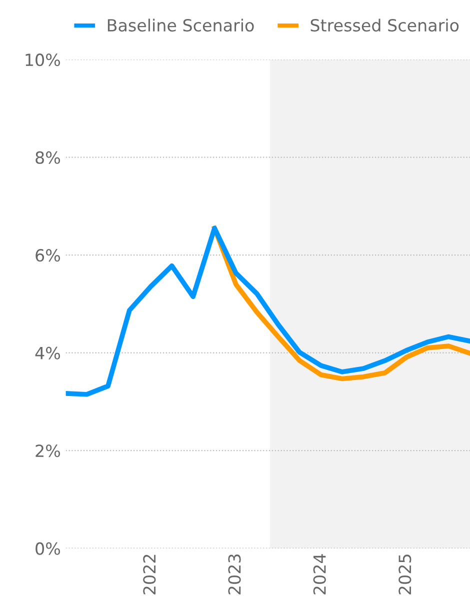  What do you see at coordinates (47, 353) in the screenshot?
I see `y-tick-label: 4%` at bounding box center [47, 353].